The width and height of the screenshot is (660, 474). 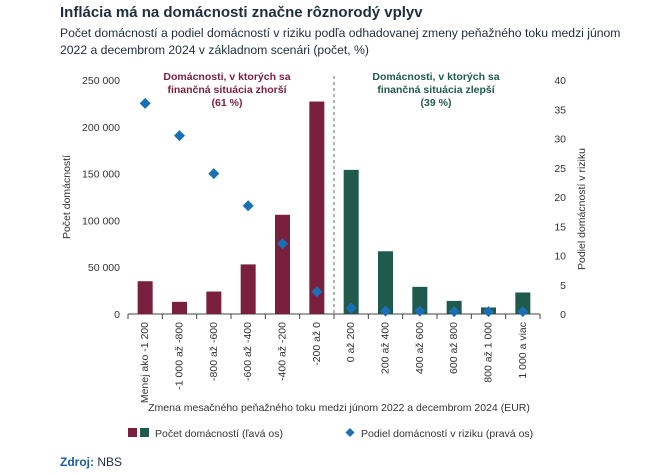 What do you see at coordinates (283, 351) in the screenshot?
I see `x-tick-label: -400 až -200` at bounding box center [283, 351].